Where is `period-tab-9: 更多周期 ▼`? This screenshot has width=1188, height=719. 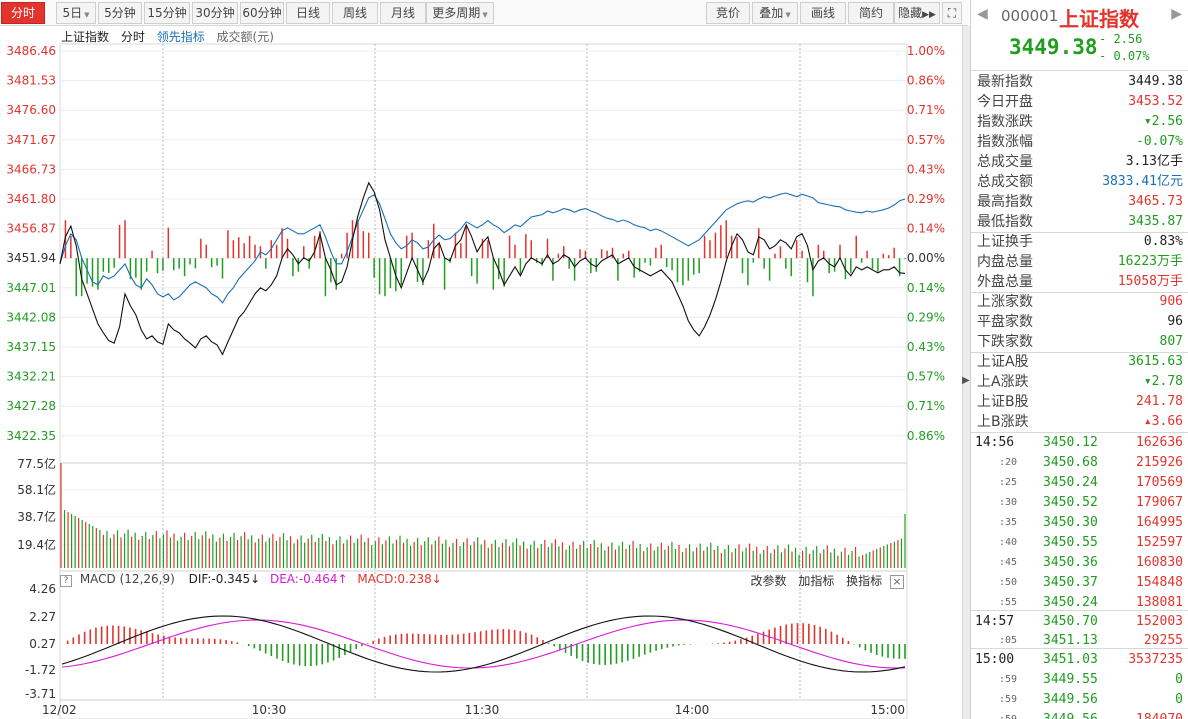 period-tab-9: 更多周期 ▼ is located at coordinates (460, 13).